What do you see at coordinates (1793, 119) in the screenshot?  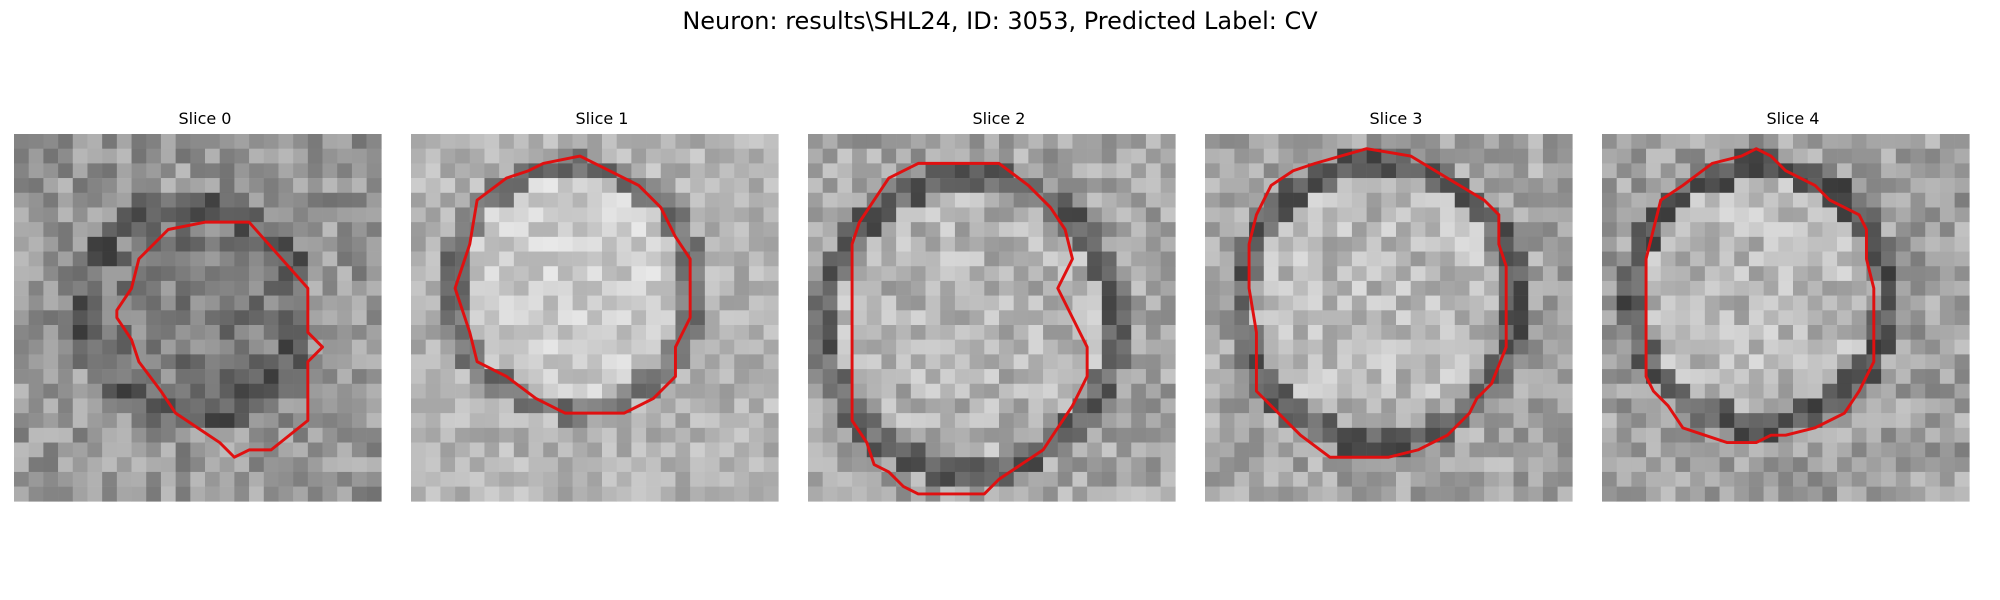 I see `panel-title-slice-4: Slice 4` at bounding box center [1793, 119].